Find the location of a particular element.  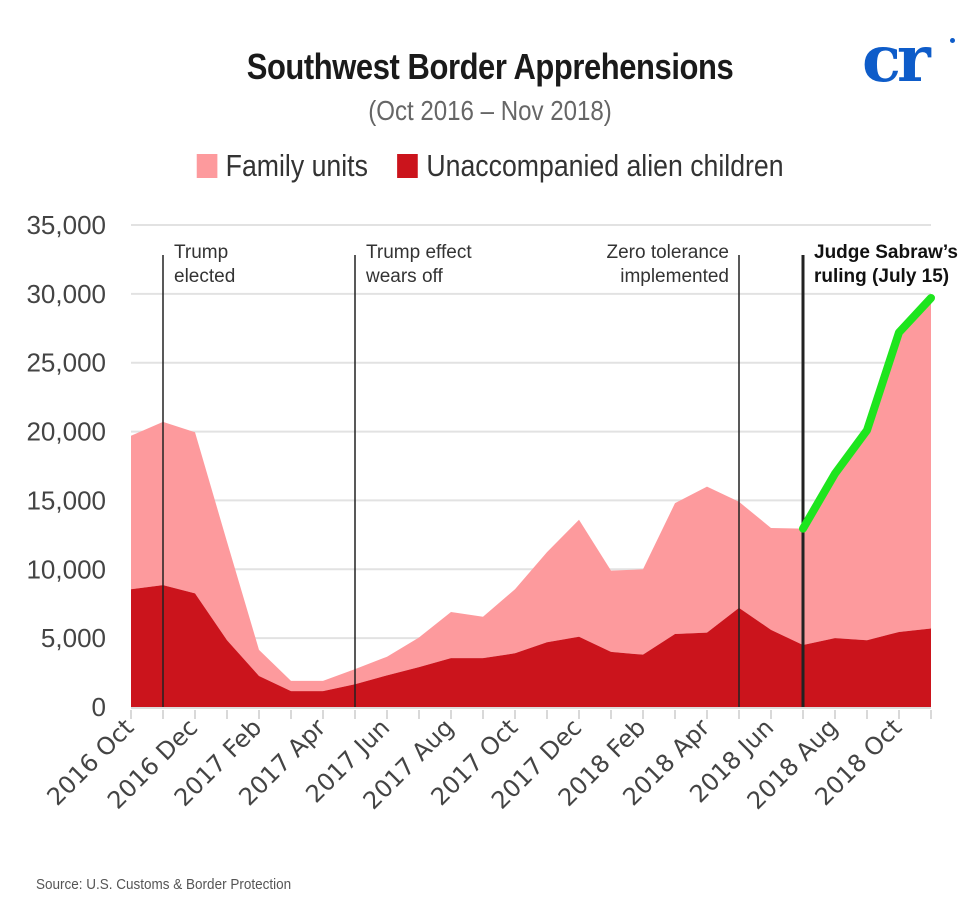

annotation-label: ruling (July 15) is located at coordinates (881, 276).